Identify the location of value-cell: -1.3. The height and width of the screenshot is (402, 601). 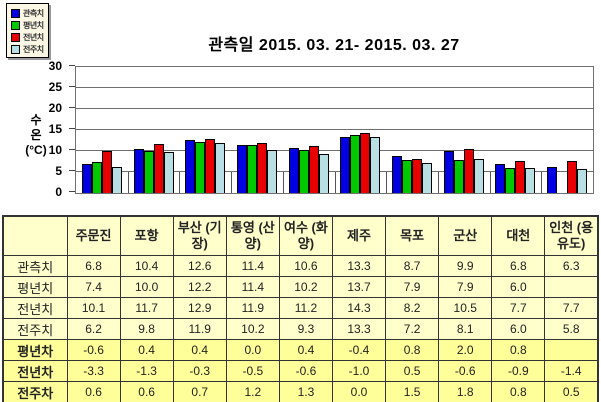
(146, 371).